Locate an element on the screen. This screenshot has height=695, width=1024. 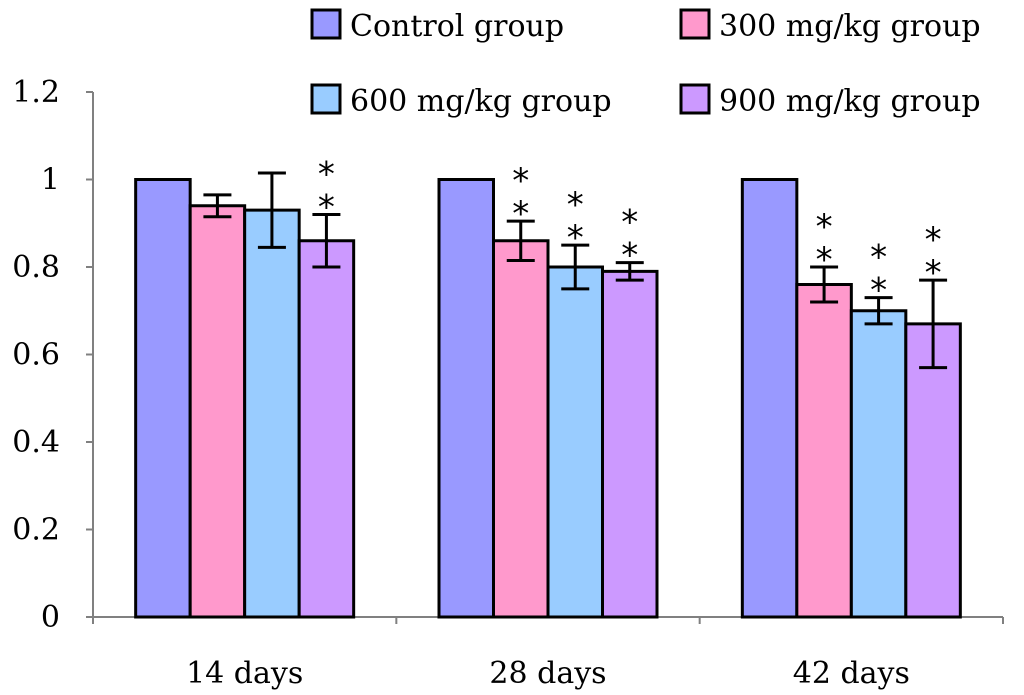
y-tick-label: 1 is located at coordinates (50, 180).